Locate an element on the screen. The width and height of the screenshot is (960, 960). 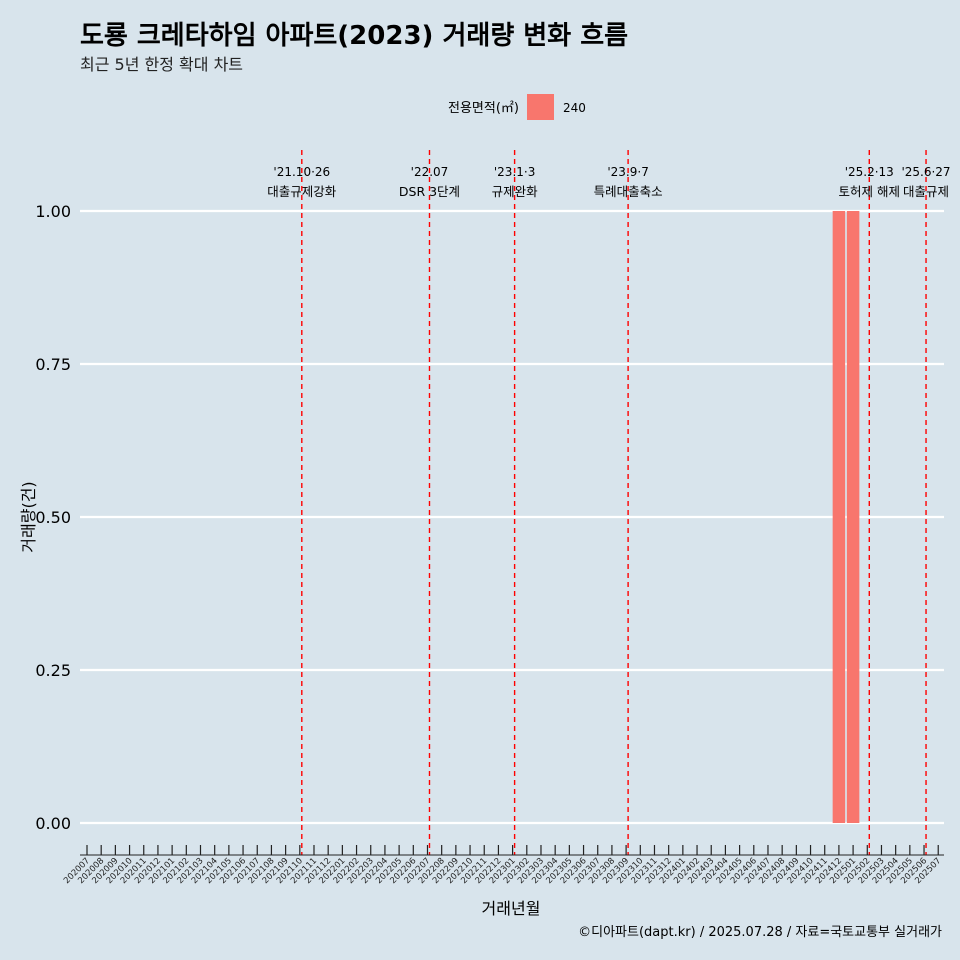
y-tick-label: 0.75 is located at coordinates (53, 364).